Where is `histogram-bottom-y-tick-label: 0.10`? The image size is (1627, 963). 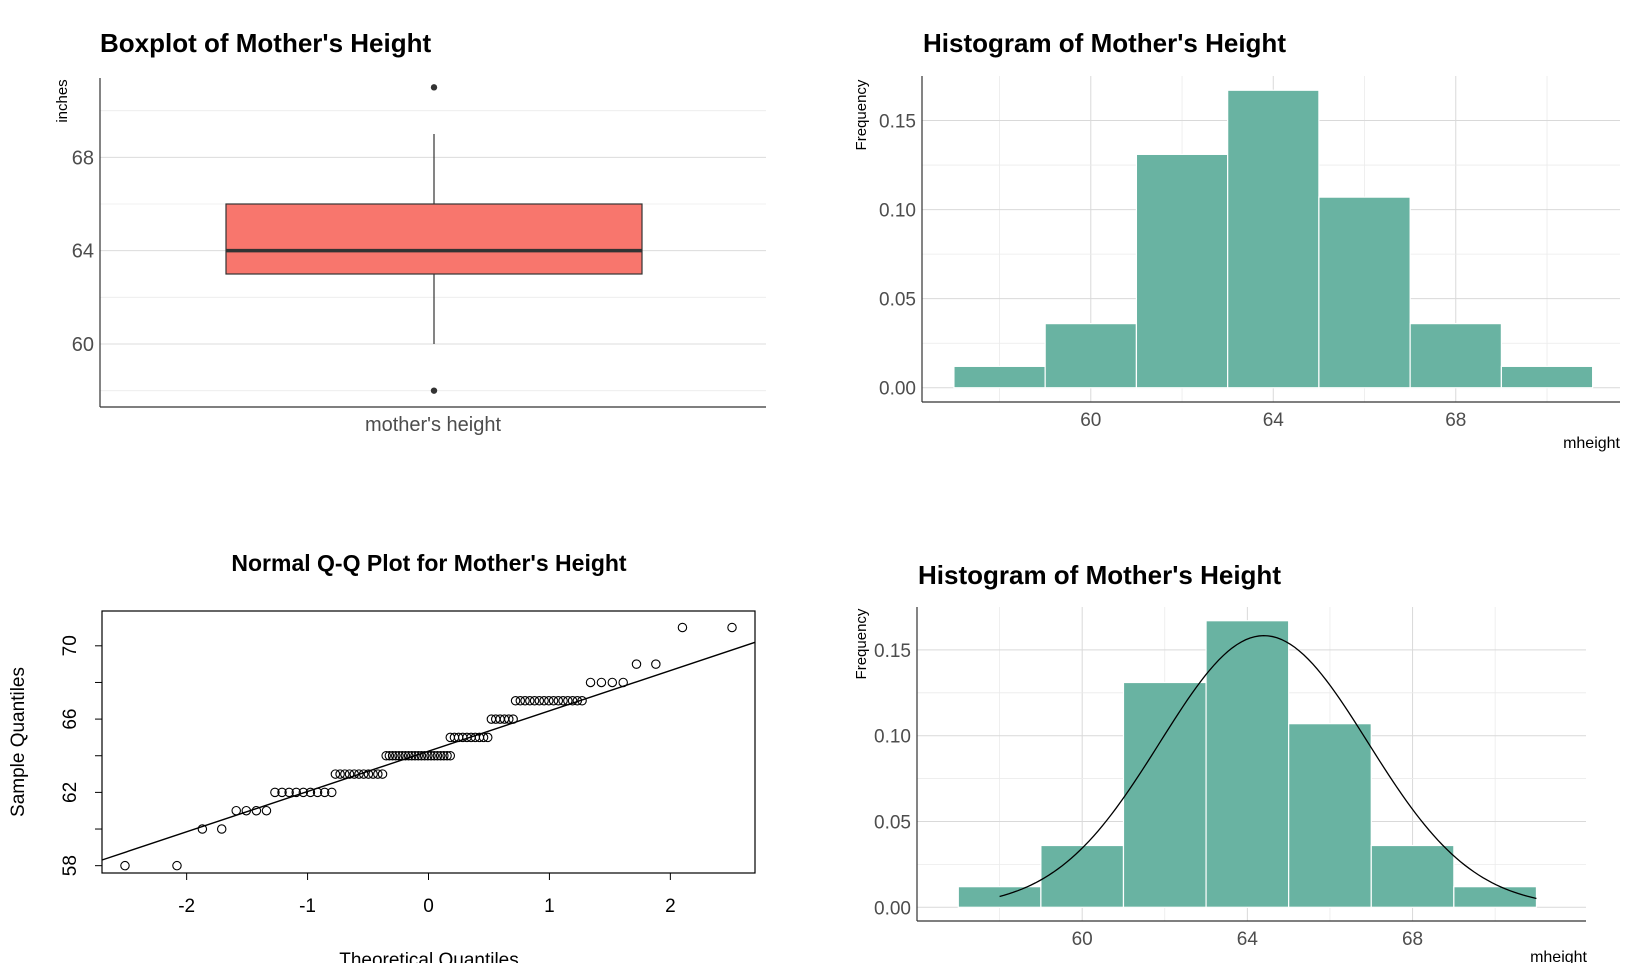
histogram-bottom-y-tick-label: 0.10 is located at coordinates (892, 737).